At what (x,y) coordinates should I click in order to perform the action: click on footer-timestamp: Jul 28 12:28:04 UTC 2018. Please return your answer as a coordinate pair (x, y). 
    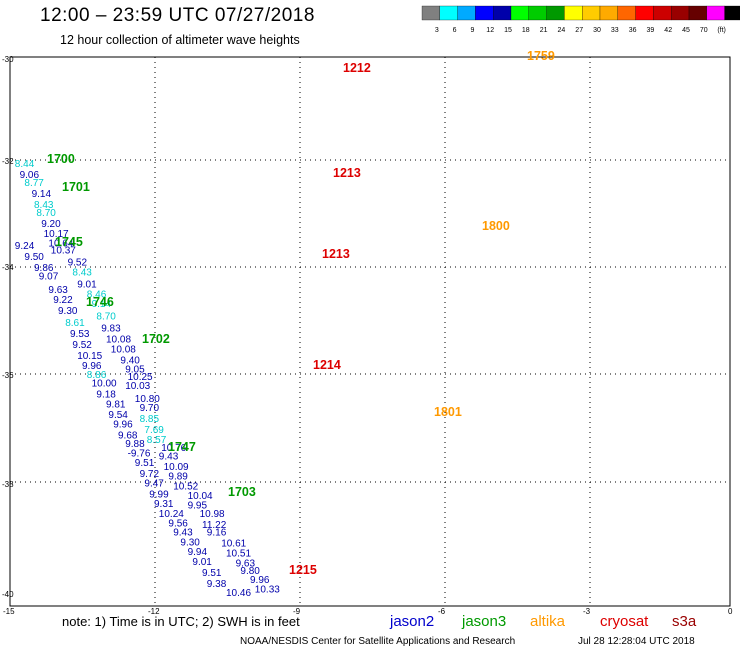
    Looking at the image, I should click on (636, 641).